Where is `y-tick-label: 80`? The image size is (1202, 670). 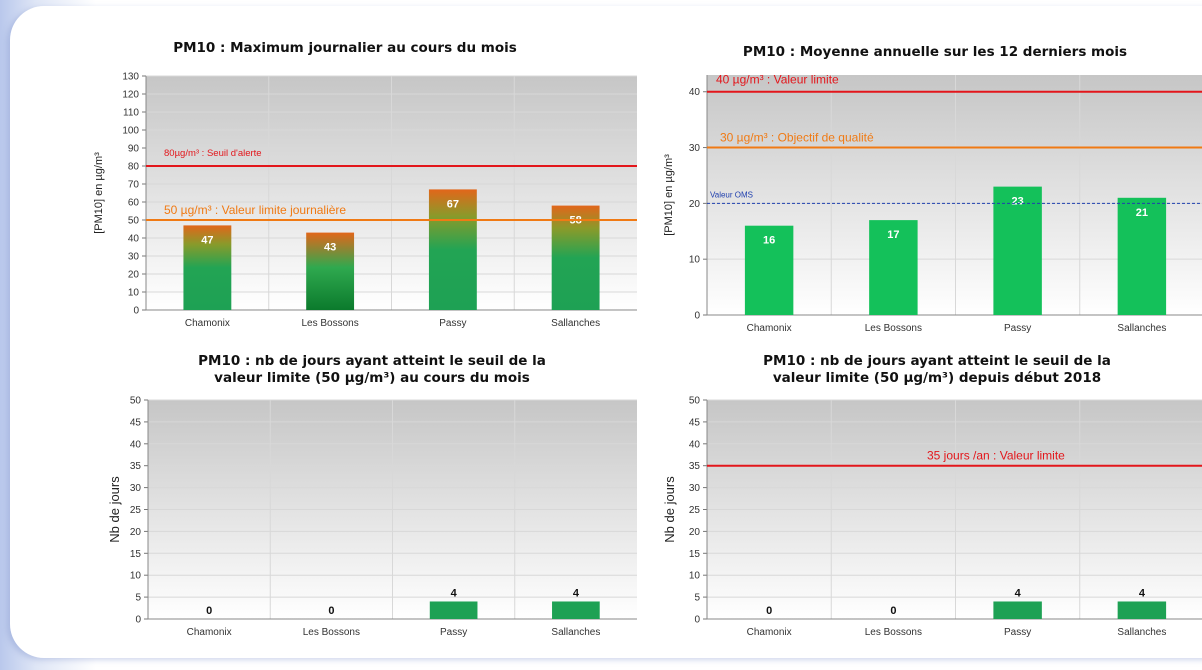 y-tick-label: 80 is located at coordinates (134, 167).